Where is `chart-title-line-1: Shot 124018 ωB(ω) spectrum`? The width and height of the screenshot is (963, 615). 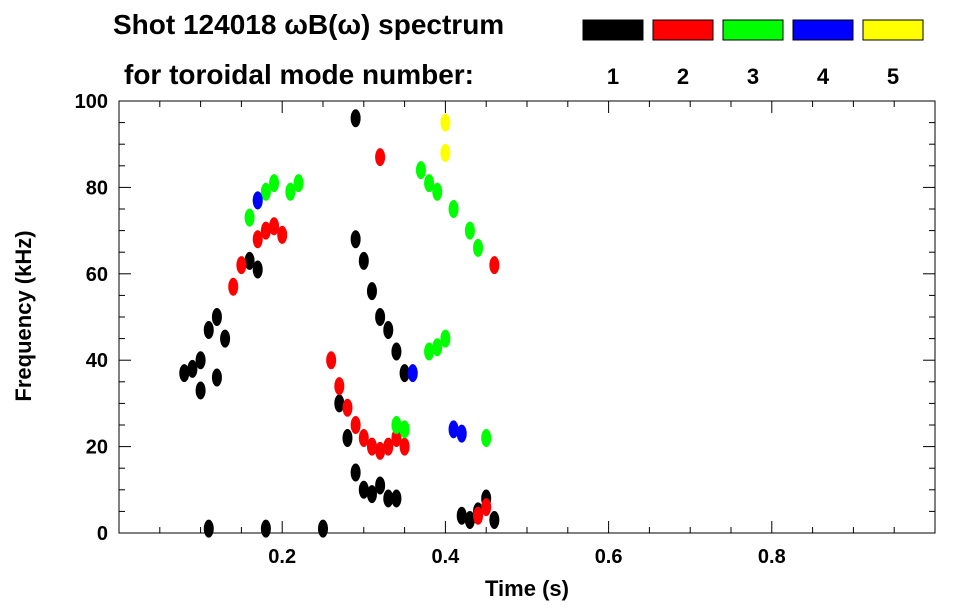 chart-title-line-1: Shot 124018 ωB(ω) spectrum is located at coordinates (308, 24).